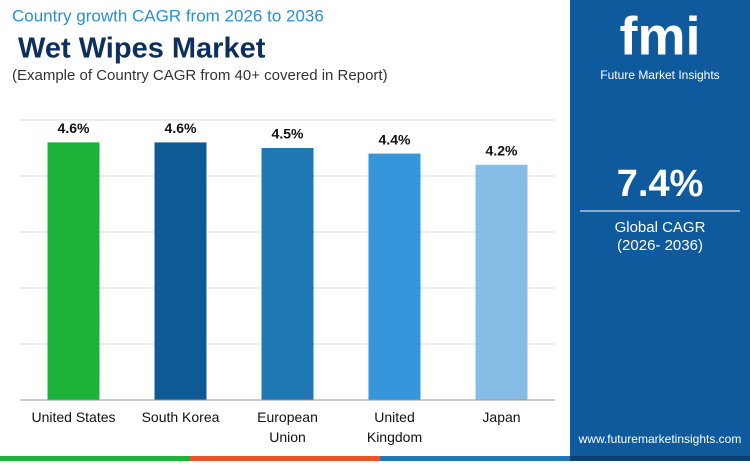  I want to click on period: (2026- 2036), so click(660, 245).